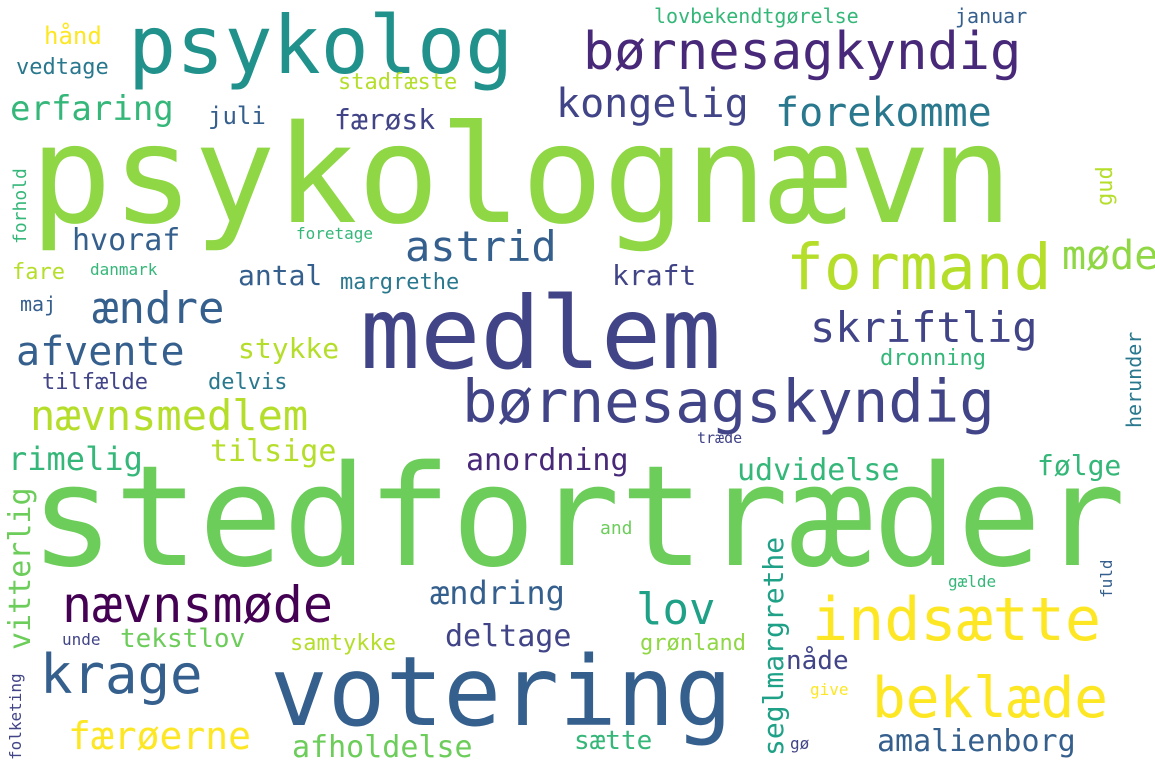 This screenshot has width=1155, height=770. What do you see at coordinates (20, 206) in the screenshot?
I see `word-forhold: forhold` at bounding box center [20, 206].